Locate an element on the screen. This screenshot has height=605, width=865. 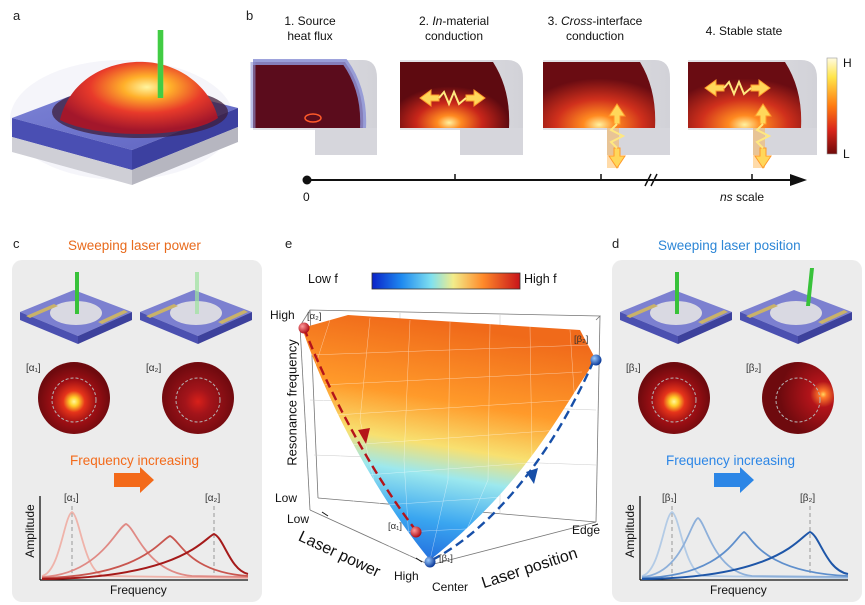
surface-alpha1-label: [α₁] is located at coordinates (395, 526).